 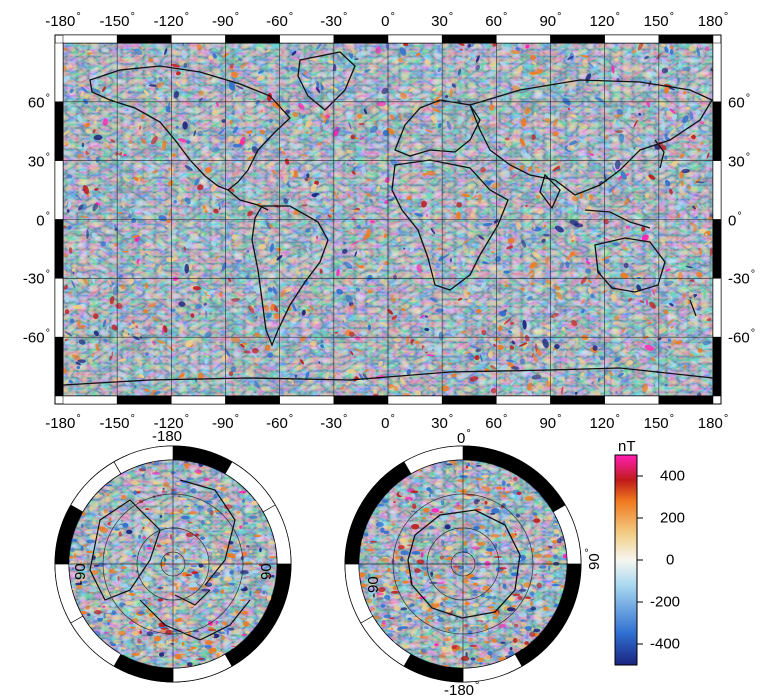 What do you see at coordinates (659, 154) in the screenshot?
I see `coastline-japan` at bounding box center [659, 154].